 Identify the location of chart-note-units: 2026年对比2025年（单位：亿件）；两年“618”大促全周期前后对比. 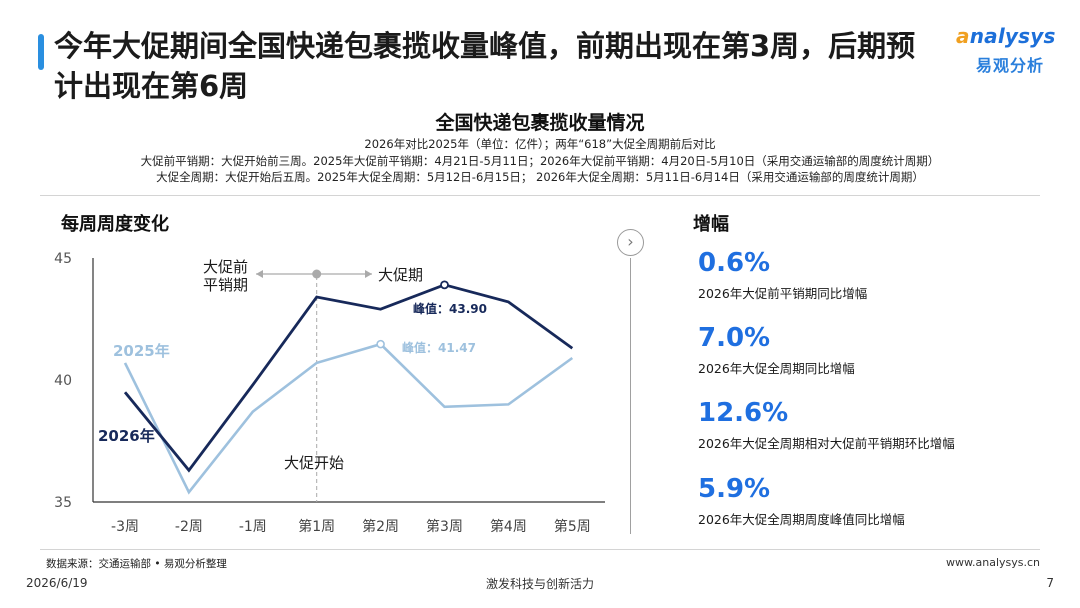
(540, 144).